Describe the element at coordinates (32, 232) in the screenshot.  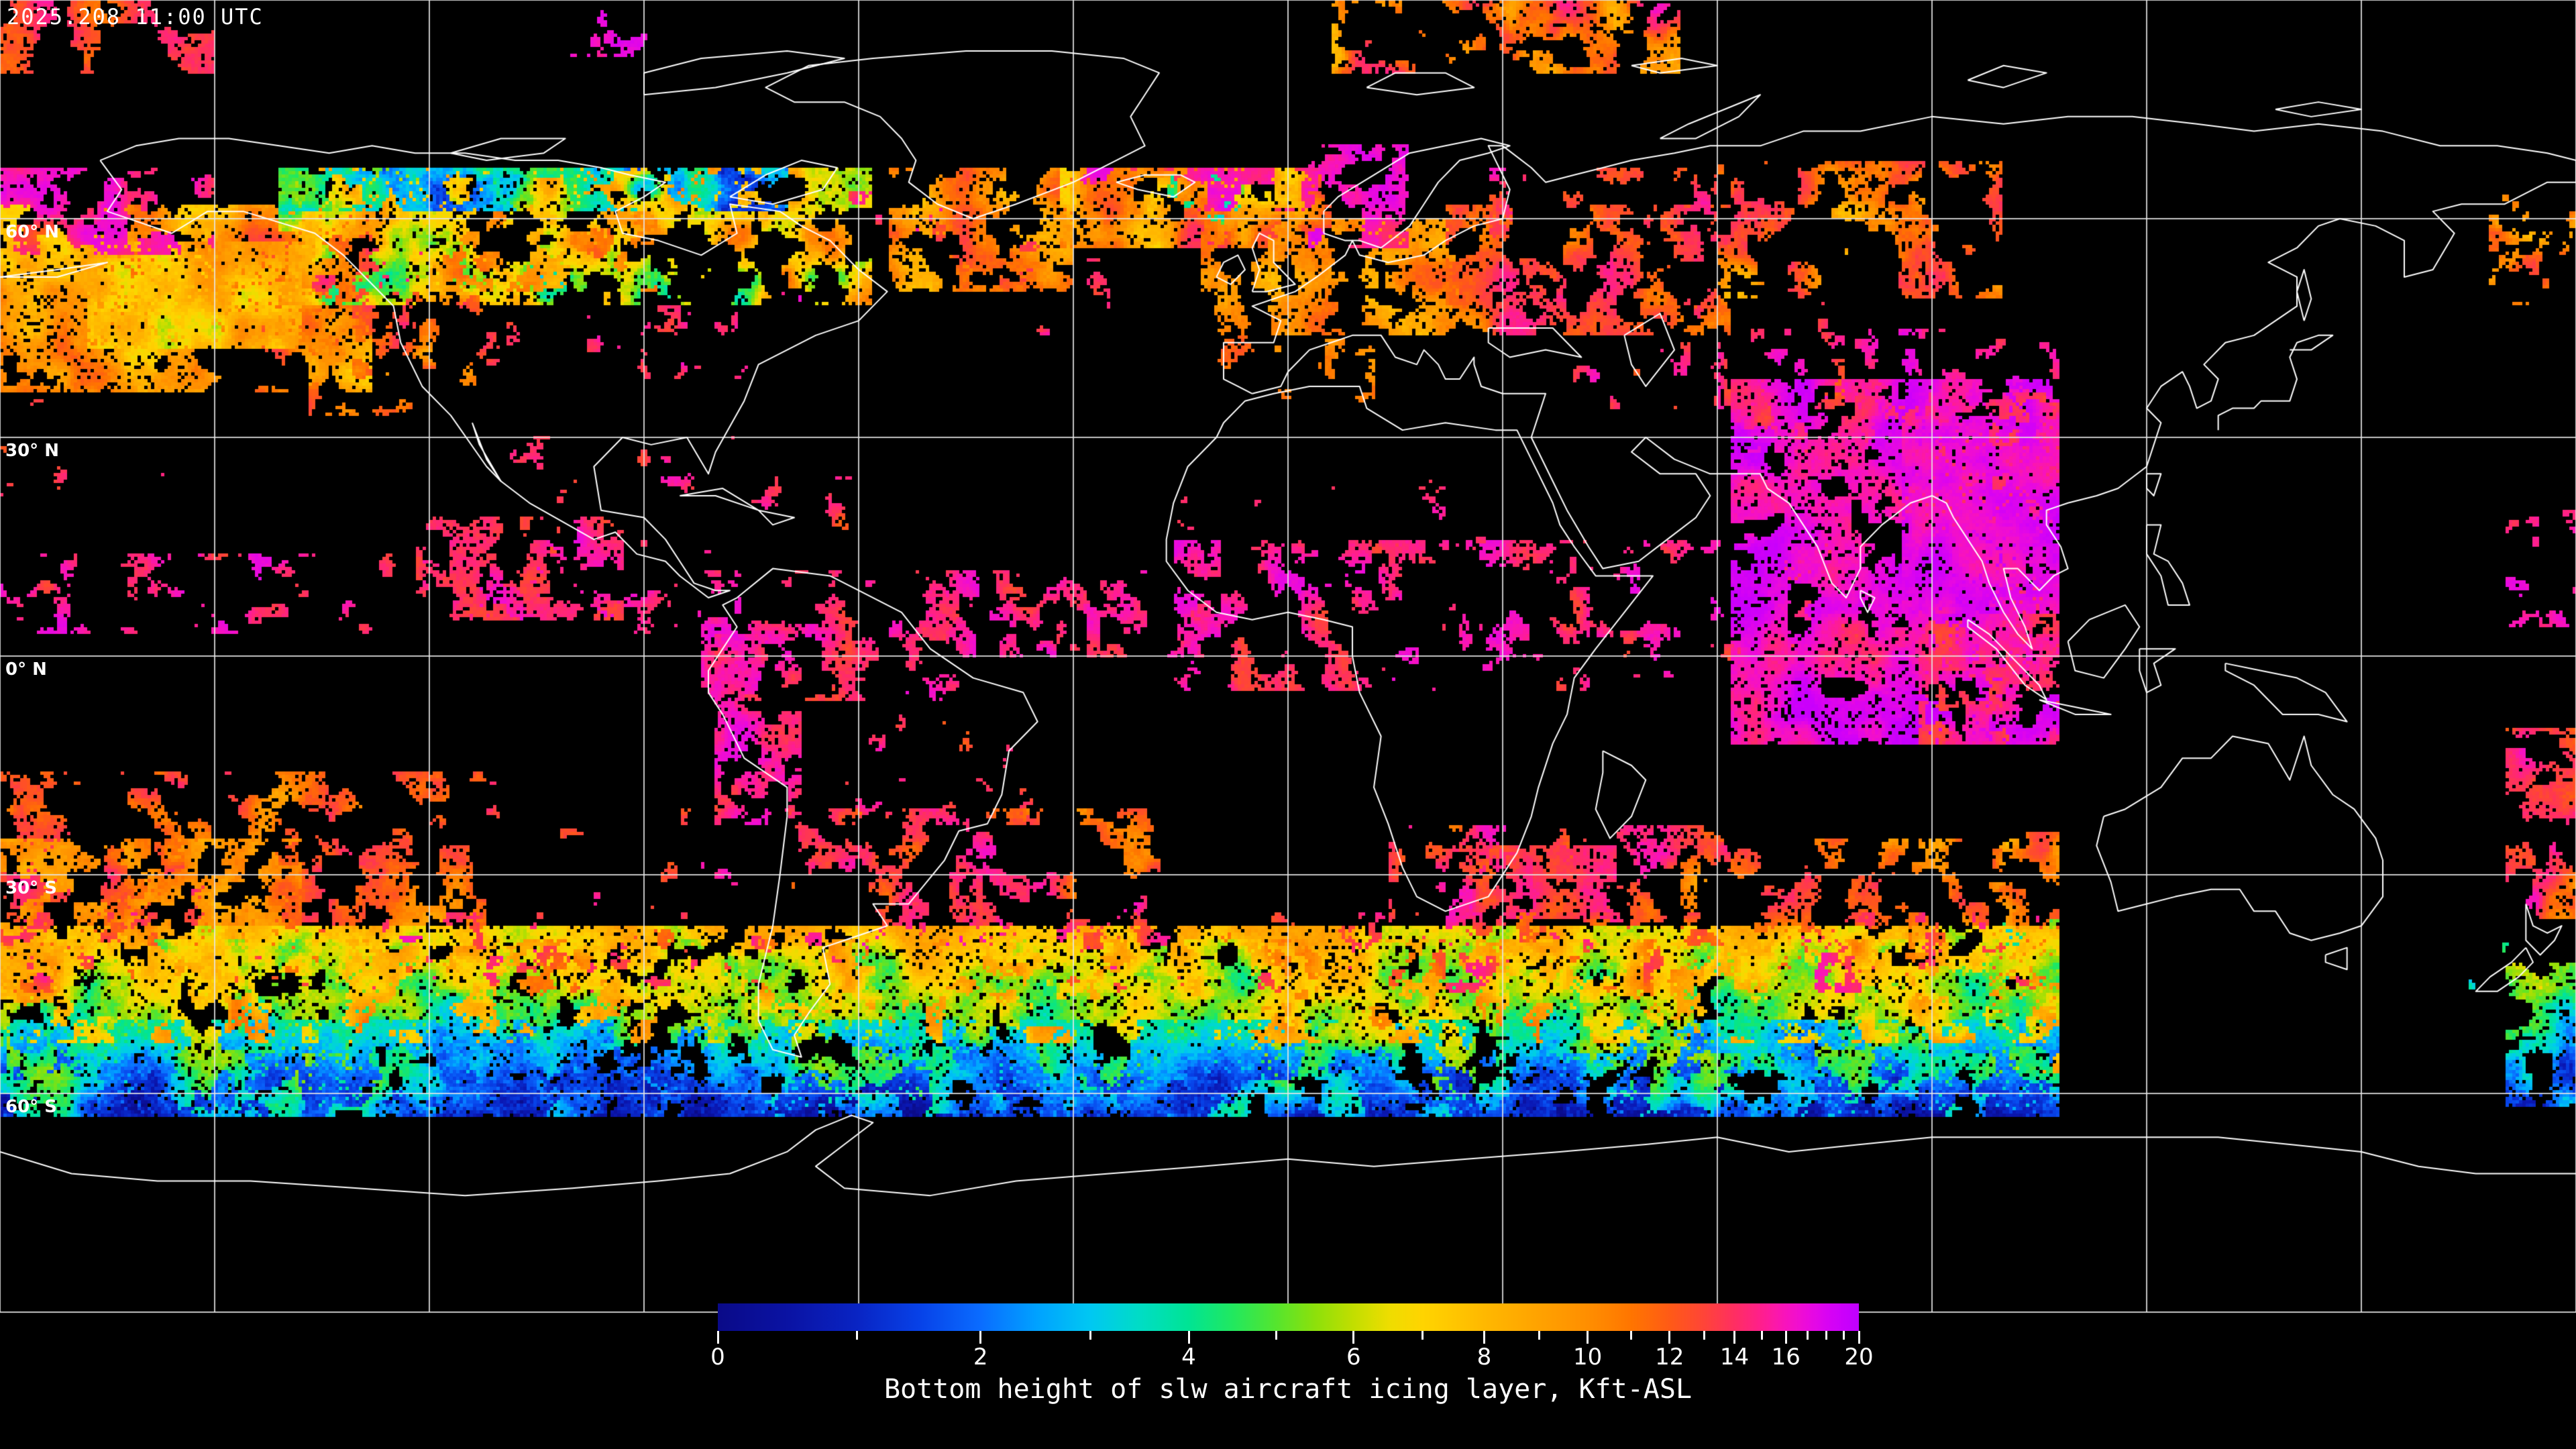
I see `latitude-label: 60° N` at that location.